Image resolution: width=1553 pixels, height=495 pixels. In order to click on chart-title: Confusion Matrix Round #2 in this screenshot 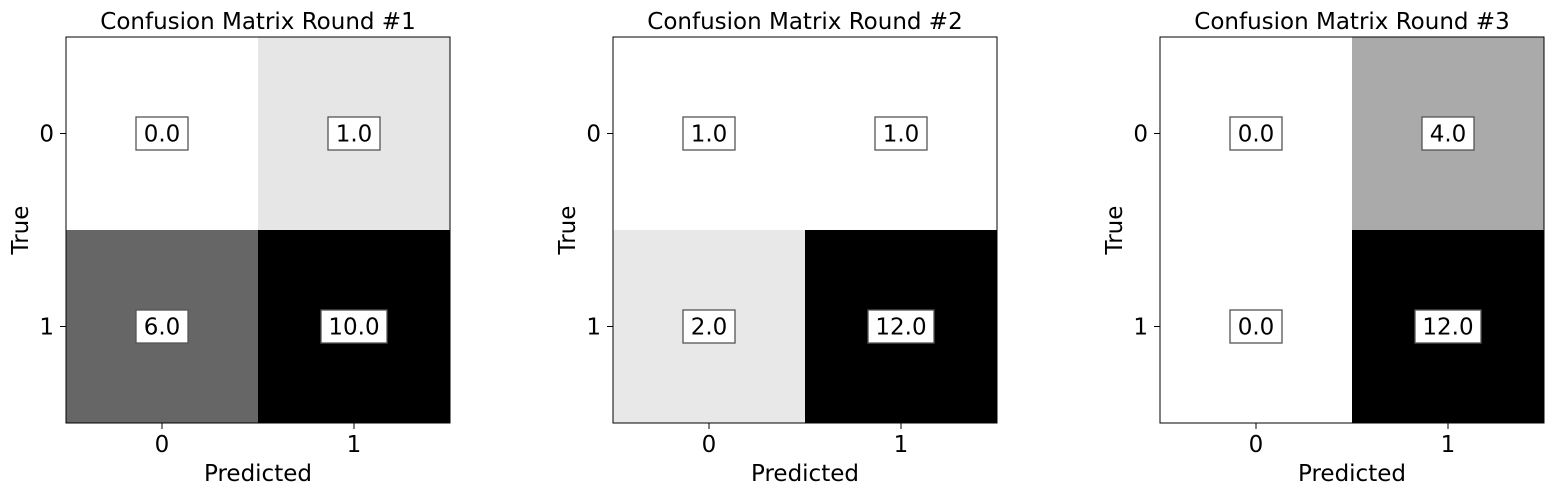, I will do `click(804, 22)`.